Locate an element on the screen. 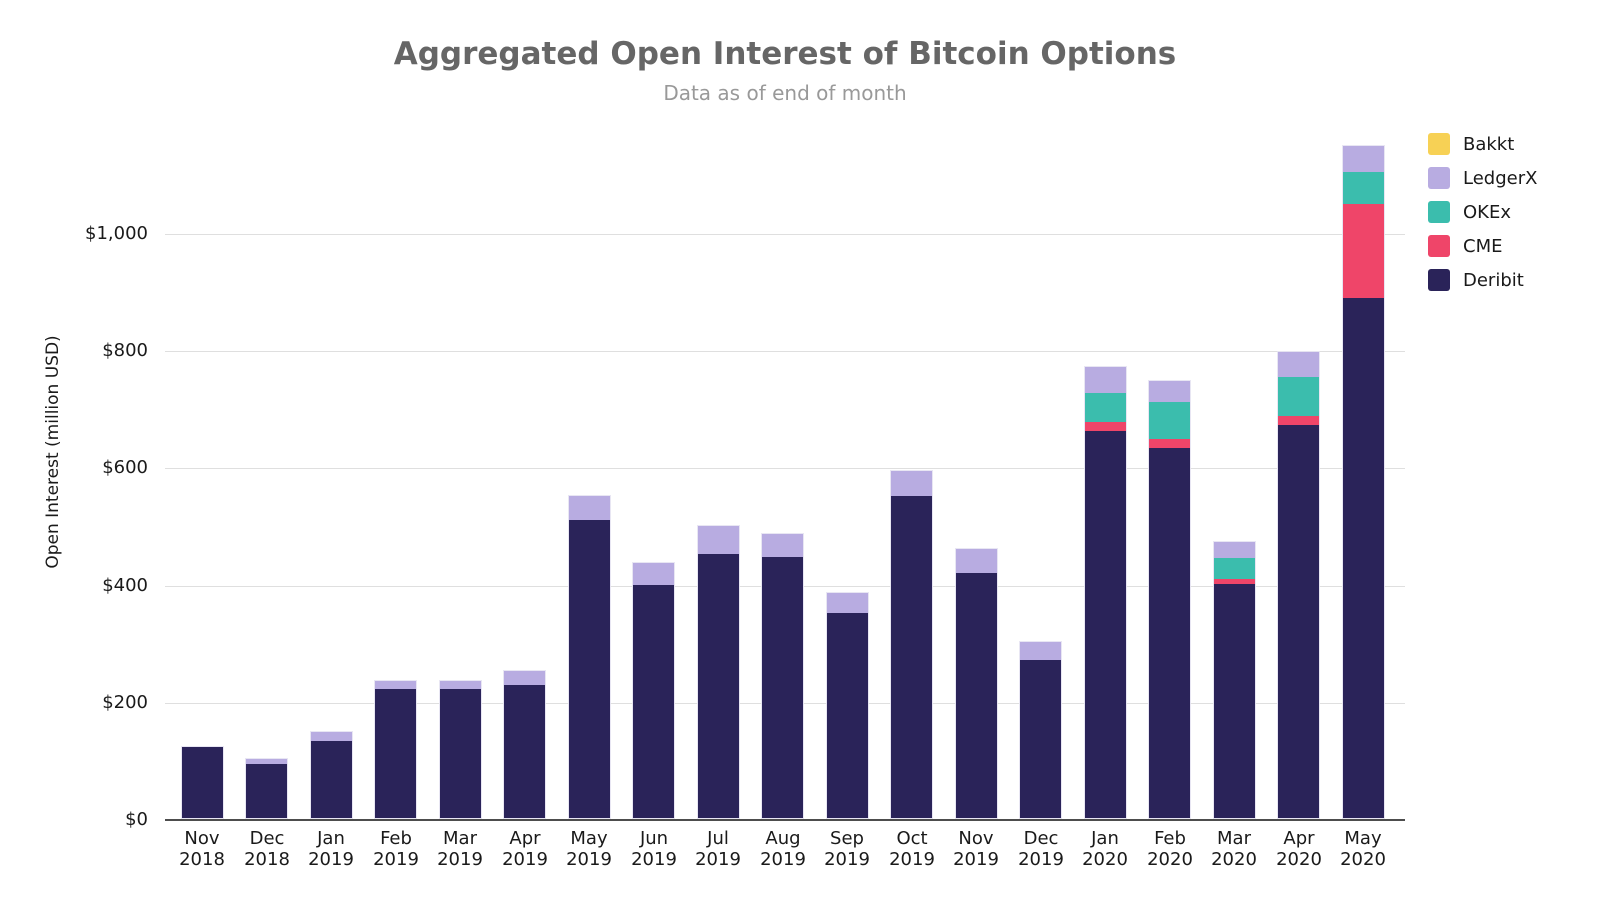  x-tick-label-line: Oct is located at coordinates (912, 838).